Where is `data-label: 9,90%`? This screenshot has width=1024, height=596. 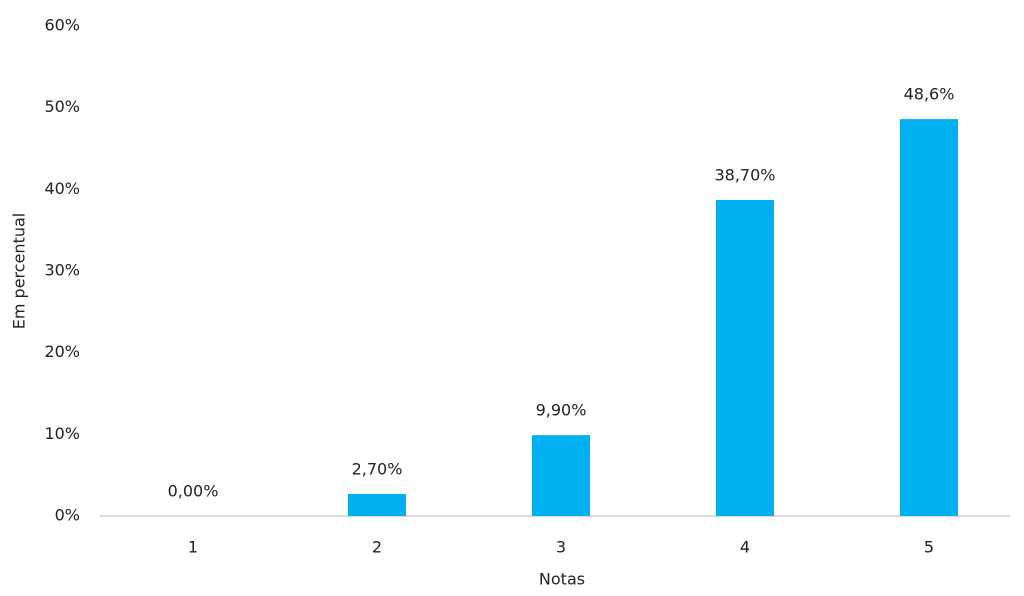 data-label: 9,90% is located at coordinates (561, 410).